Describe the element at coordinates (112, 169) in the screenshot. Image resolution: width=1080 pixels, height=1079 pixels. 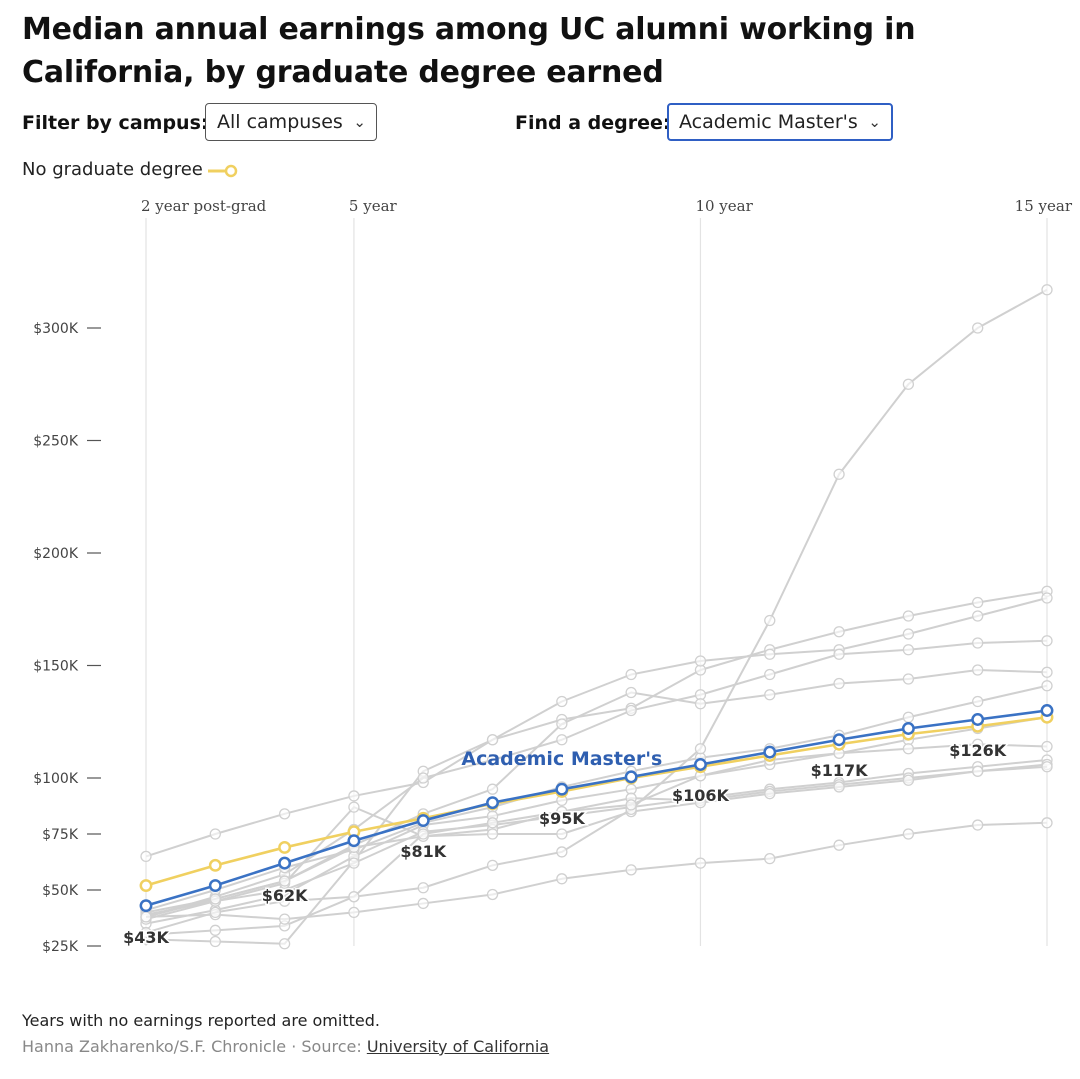
I see `legend-no-grad-label: No graduate degree` at that location.